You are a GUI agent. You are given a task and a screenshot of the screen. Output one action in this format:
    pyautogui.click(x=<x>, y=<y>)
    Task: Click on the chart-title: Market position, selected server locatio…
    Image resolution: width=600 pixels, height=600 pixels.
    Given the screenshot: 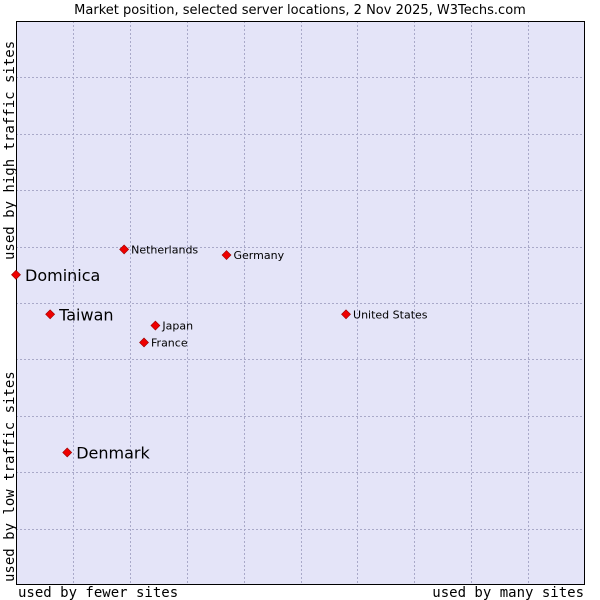 What is the action you would take?
    pyautogui.click(x=300, y=10)
    